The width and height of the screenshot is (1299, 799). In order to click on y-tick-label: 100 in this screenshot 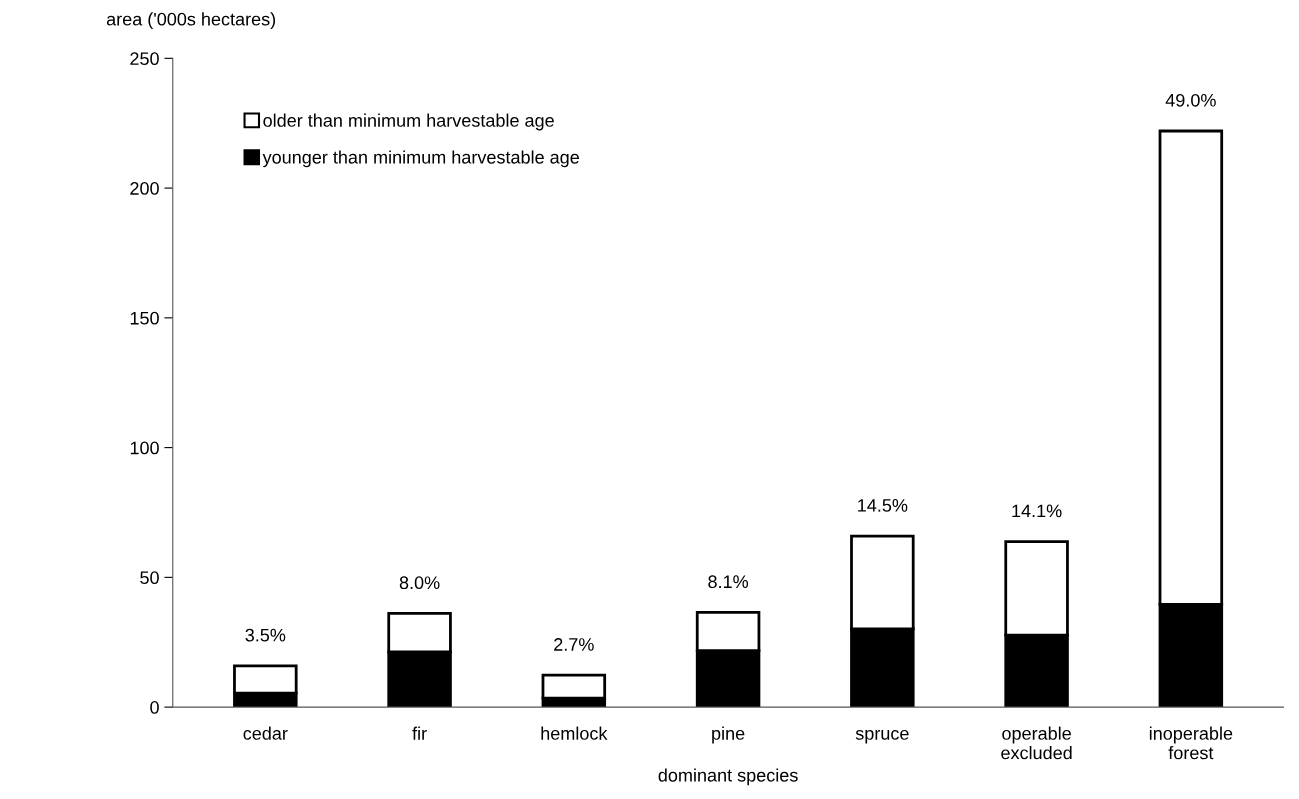, I will do `click(144, 448)`.